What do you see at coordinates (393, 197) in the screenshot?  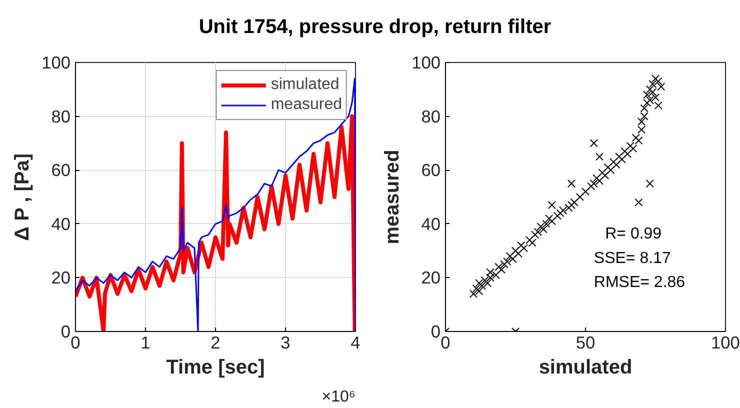 I see `y-axis-title: measured` at bounding box center [393, 197].